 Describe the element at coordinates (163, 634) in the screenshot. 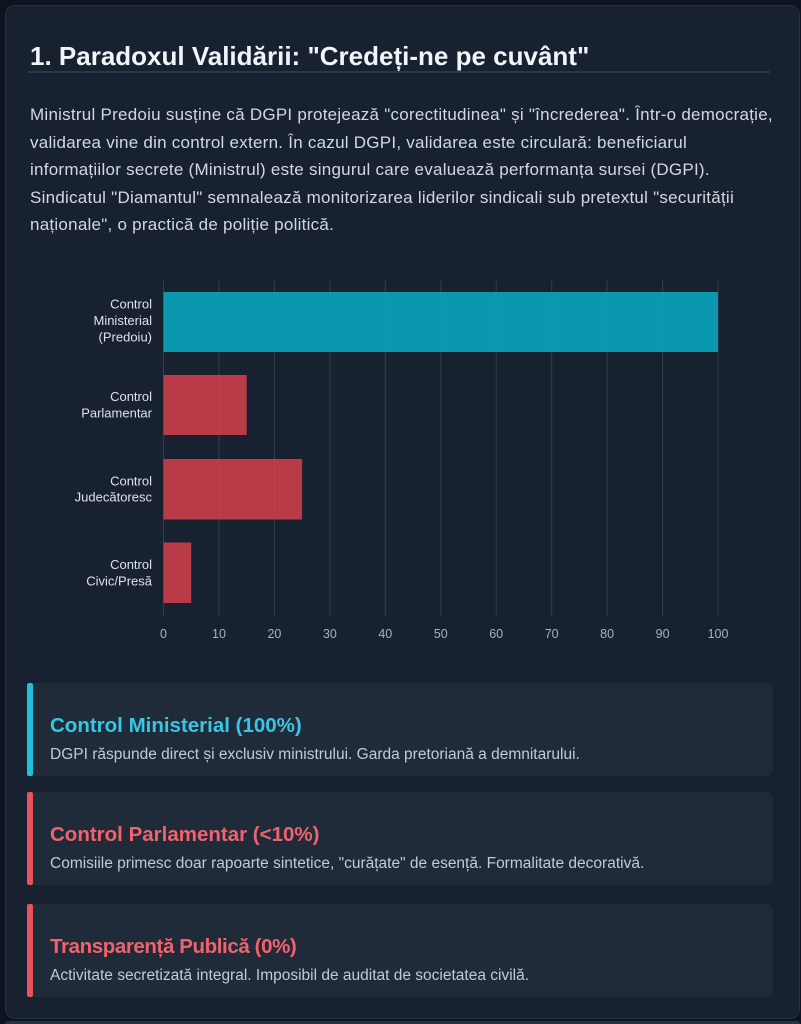

I see `svg-text: 0` at that location.